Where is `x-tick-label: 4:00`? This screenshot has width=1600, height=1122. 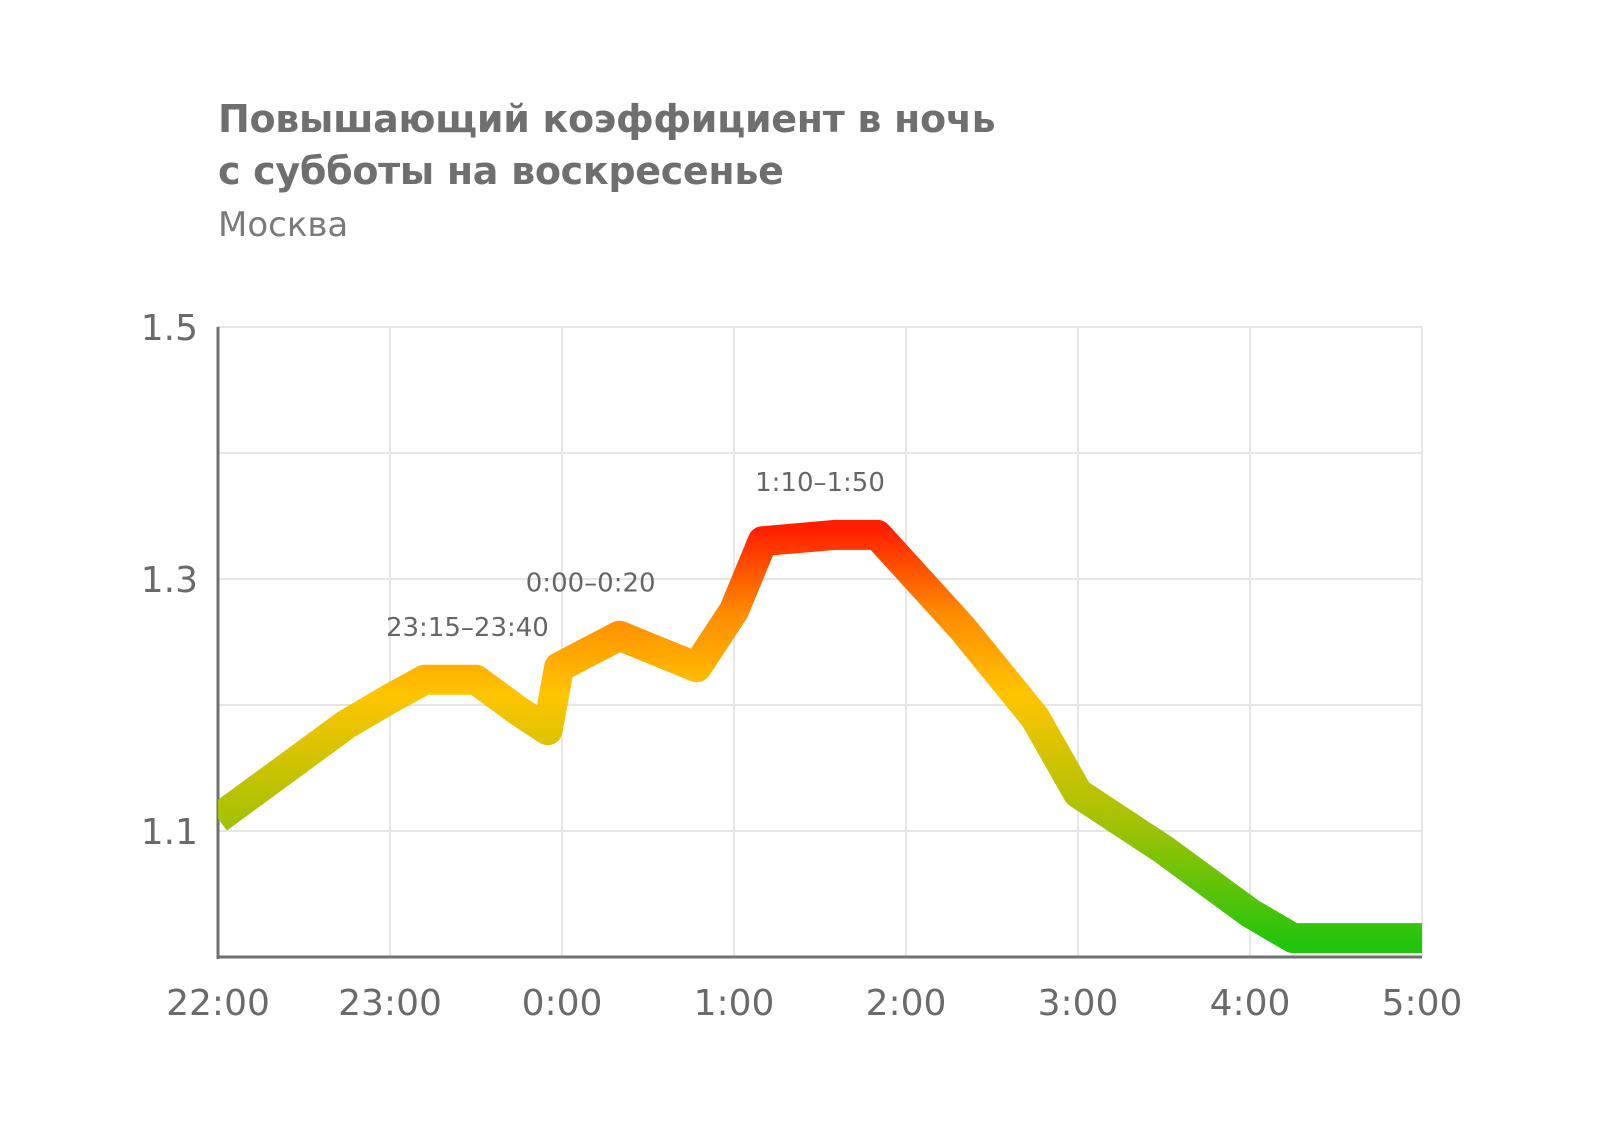
x-tick-label: 4:00 is located at coordinates (1250, 1003).